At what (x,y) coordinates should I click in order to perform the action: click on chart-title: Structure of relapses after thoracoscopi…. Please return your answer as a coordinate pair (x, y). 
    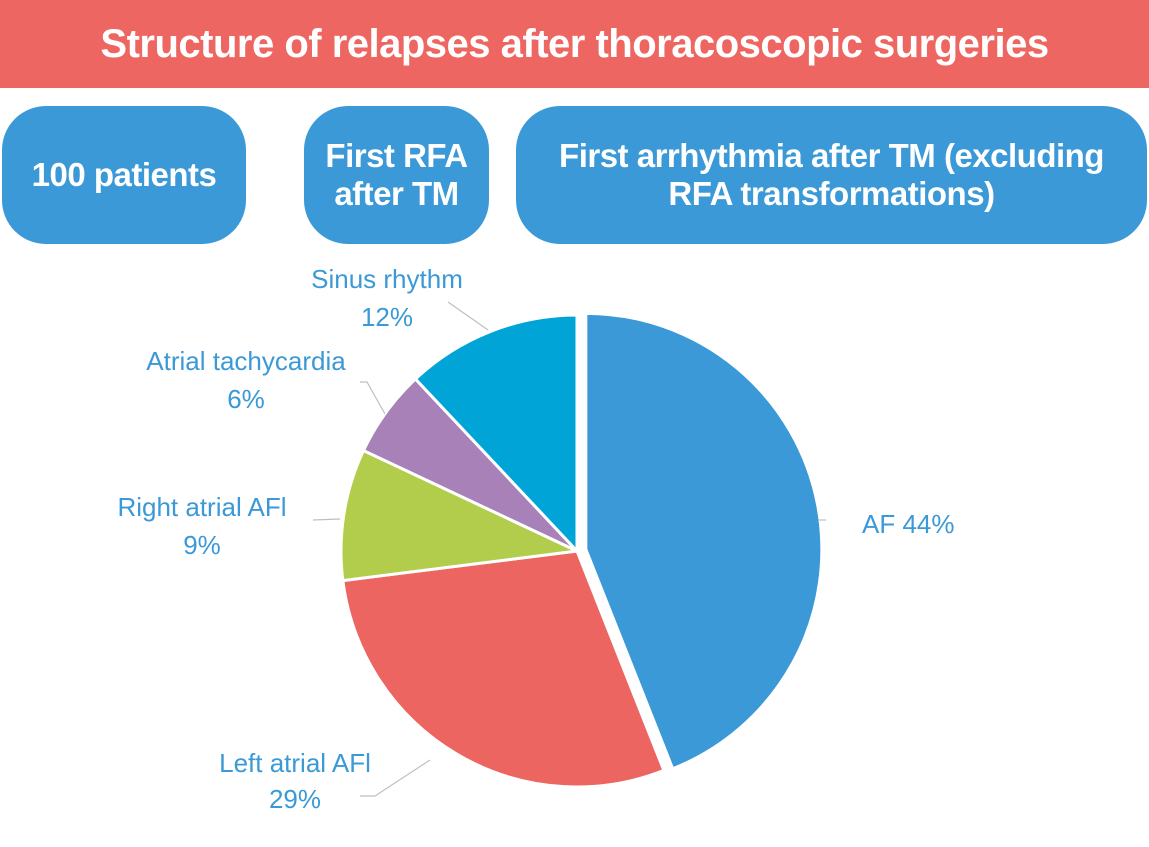
    Looking at the image, I should click on (574, 44).